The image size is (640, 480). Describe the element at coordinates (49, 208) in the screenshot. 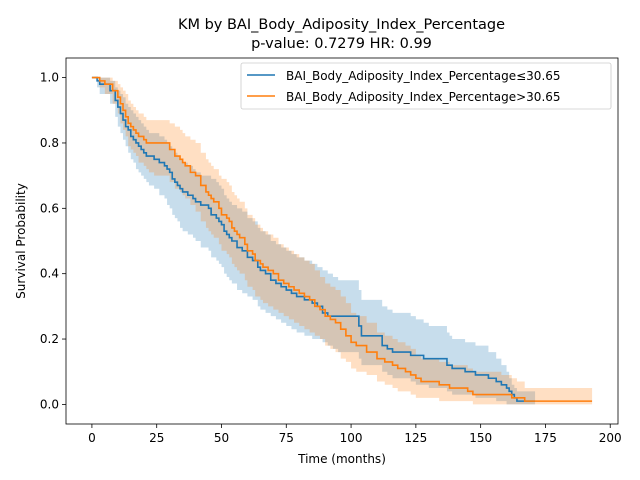

I see `y-tick-label-0.6: 0.6` at that location.